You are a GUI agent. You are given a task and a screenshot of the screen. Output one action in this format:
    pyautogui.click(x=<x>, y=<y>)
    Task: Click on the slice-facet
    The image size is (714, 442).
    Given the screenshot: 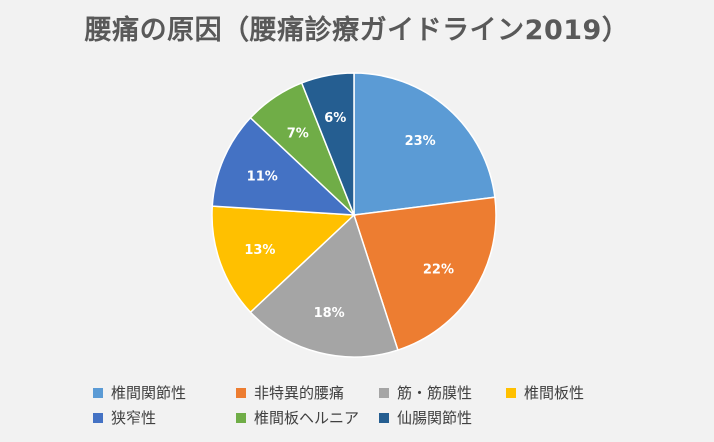 What is the action you would take?
    pyautogui.click(x=424, y=144)
    